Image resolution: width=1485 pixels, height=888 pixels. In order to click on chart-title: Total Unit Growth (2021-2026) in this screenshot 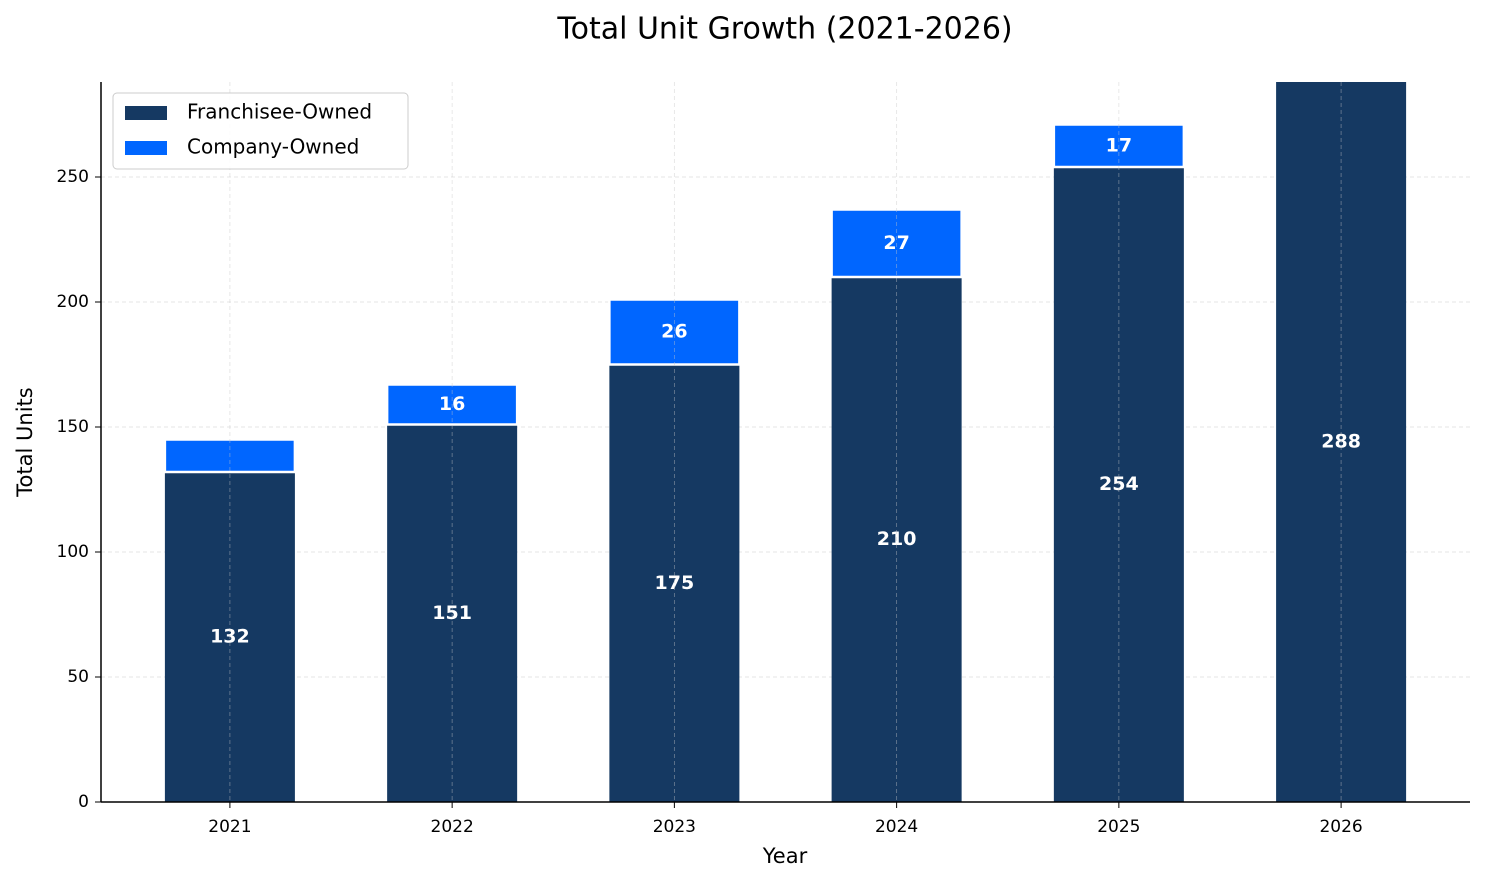, I will do `click(784, 29)`.